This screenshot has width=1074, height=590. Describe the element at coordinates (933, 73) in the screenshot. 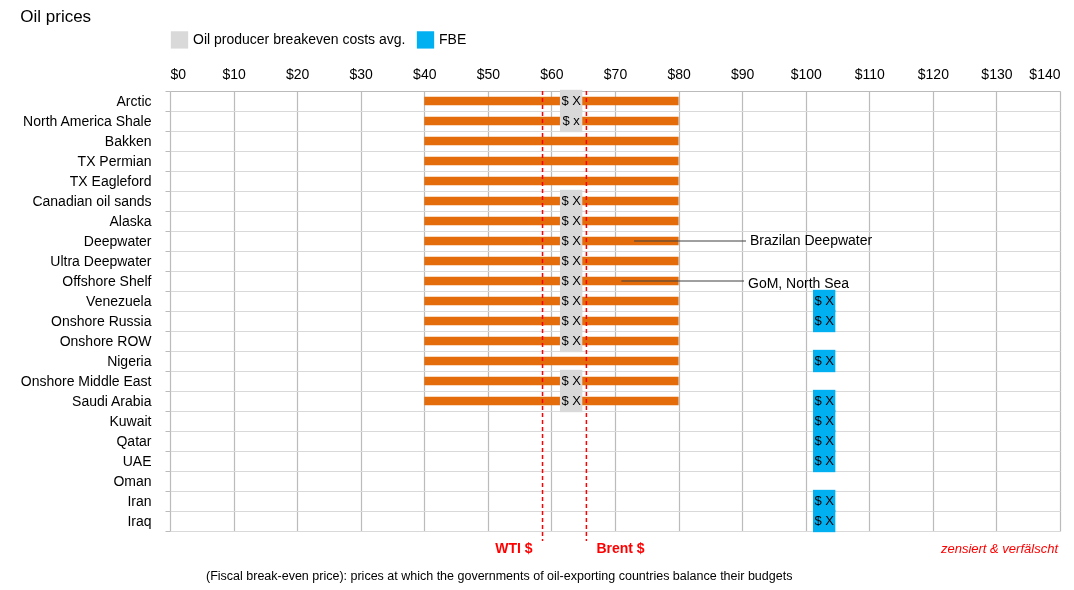

I see `x-tick-label: $120` at that location.